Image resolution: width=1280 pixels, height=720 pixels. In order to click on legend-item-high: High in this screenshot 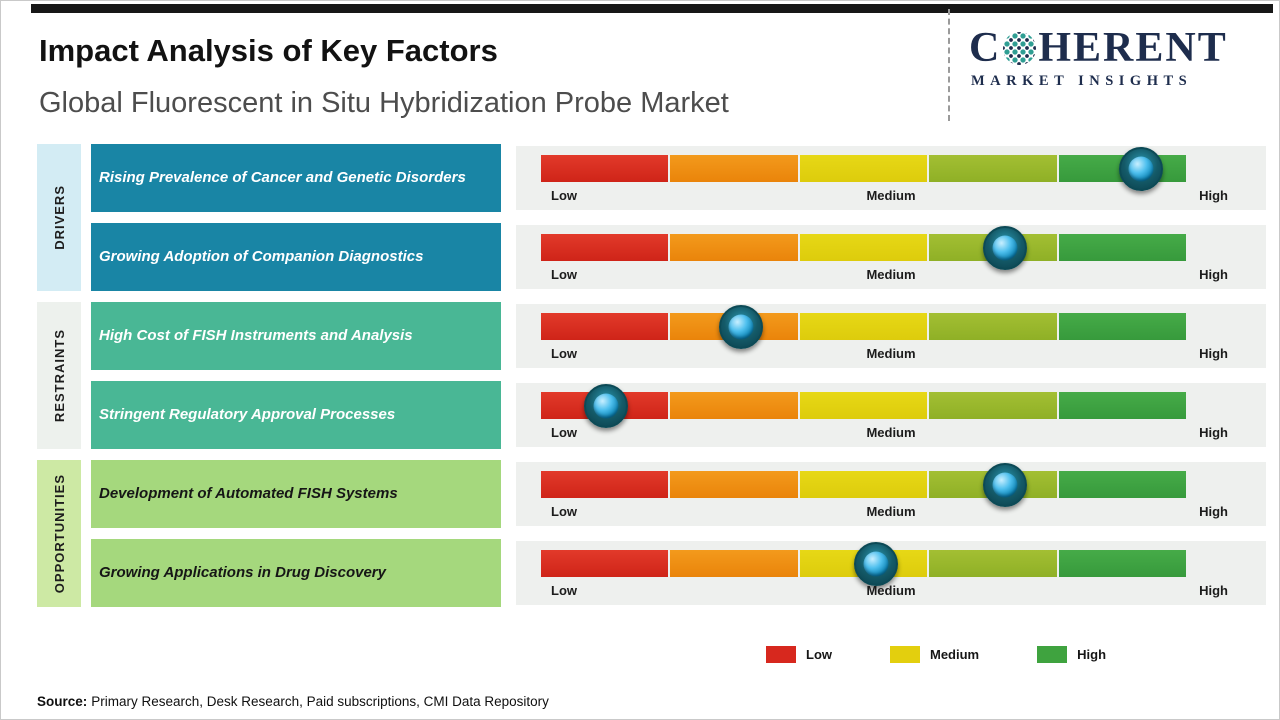, I will do `click(1071, 654)`.